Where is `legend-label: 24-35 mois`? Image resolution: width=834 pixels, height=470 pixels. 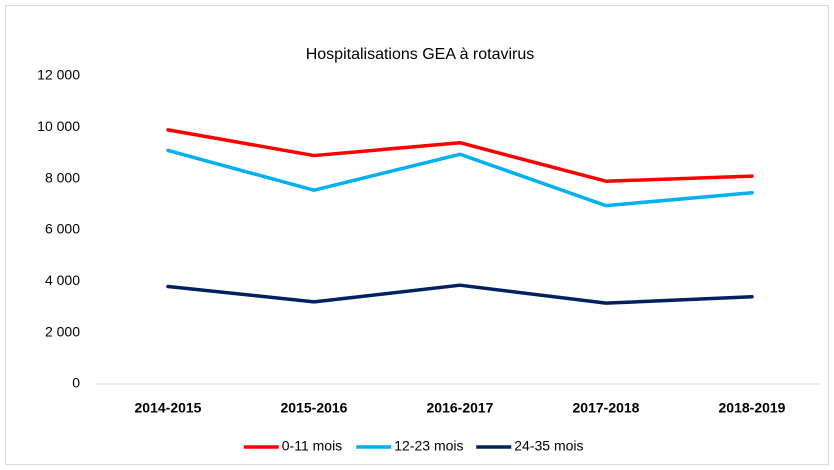
legend-label: 24-35 mois is located at coordinates (548, 446).